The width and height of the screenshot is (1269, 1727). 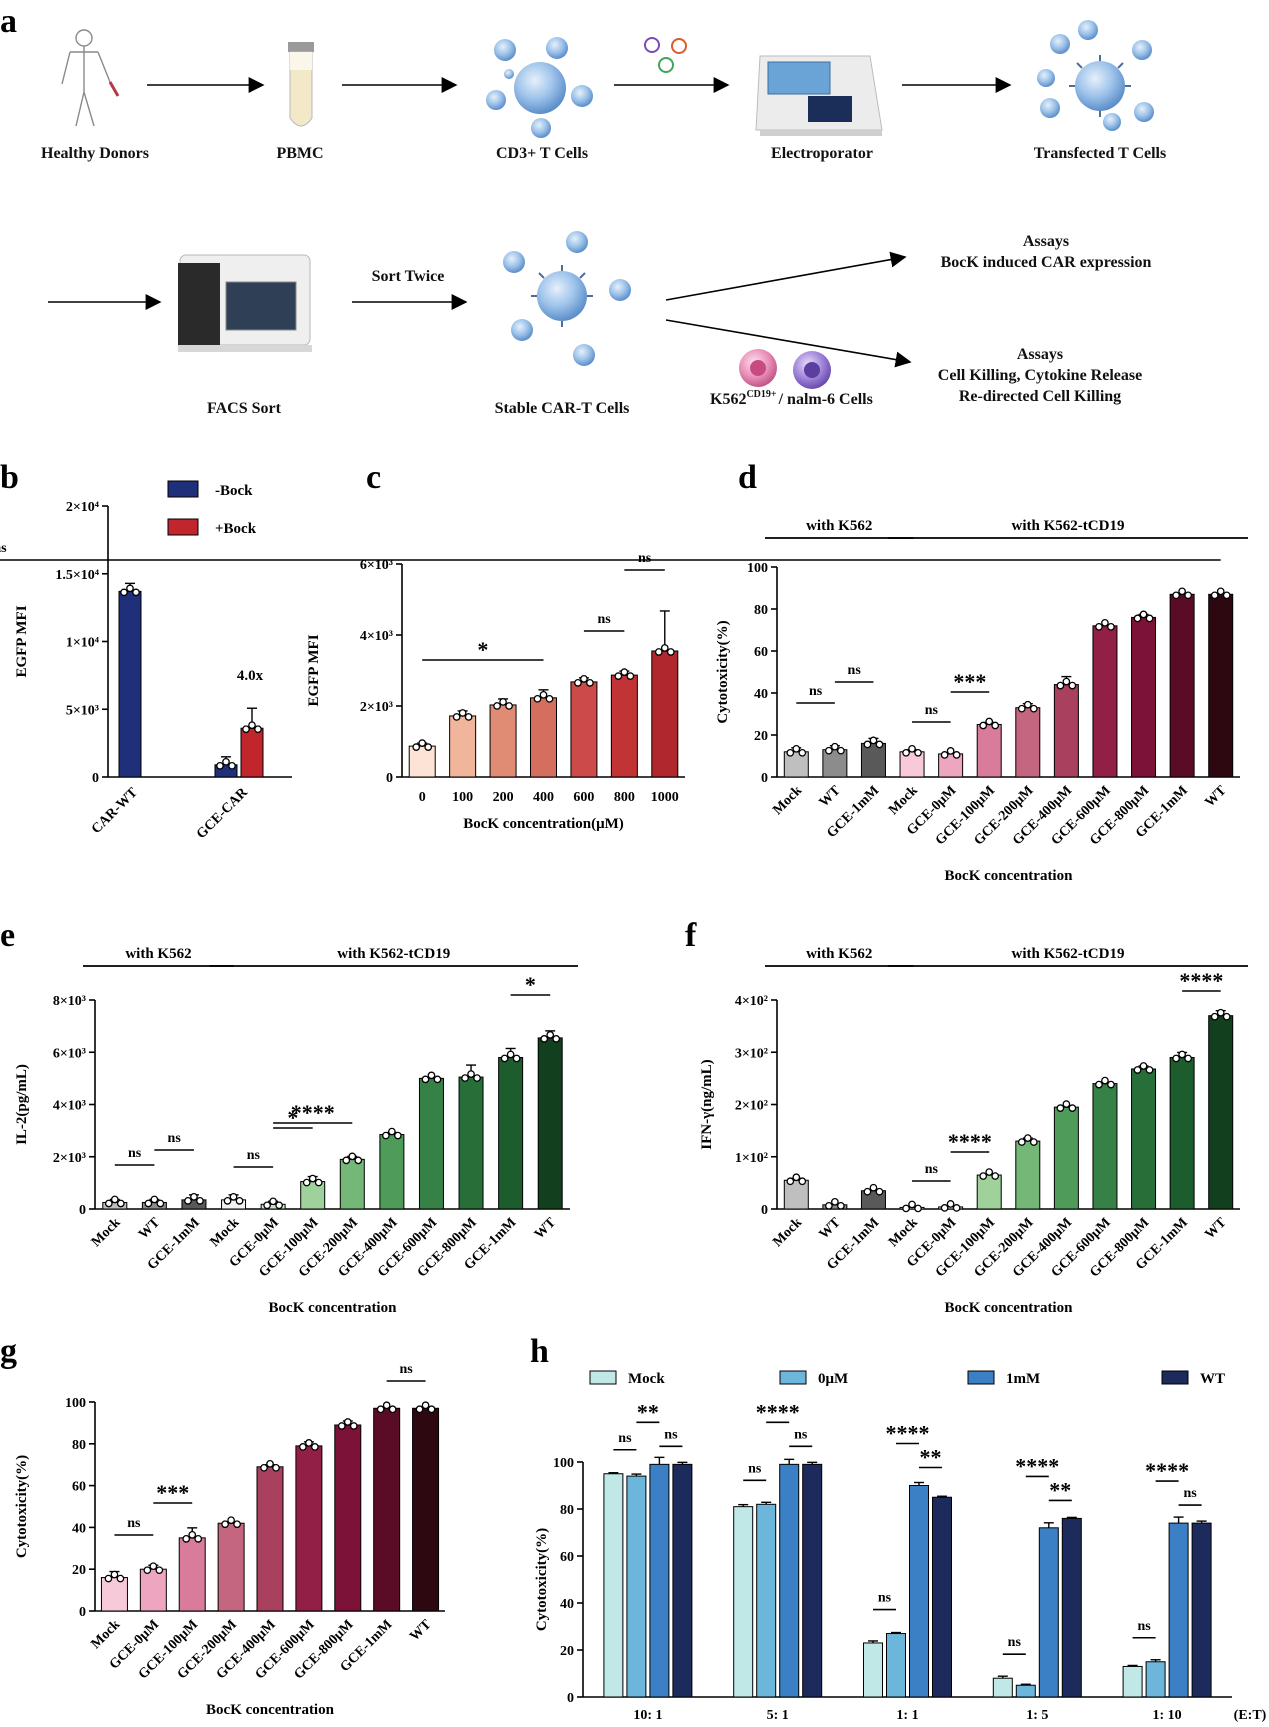 I want to click on x-tick-label: 5: 1, so click(x=778, y=1715).